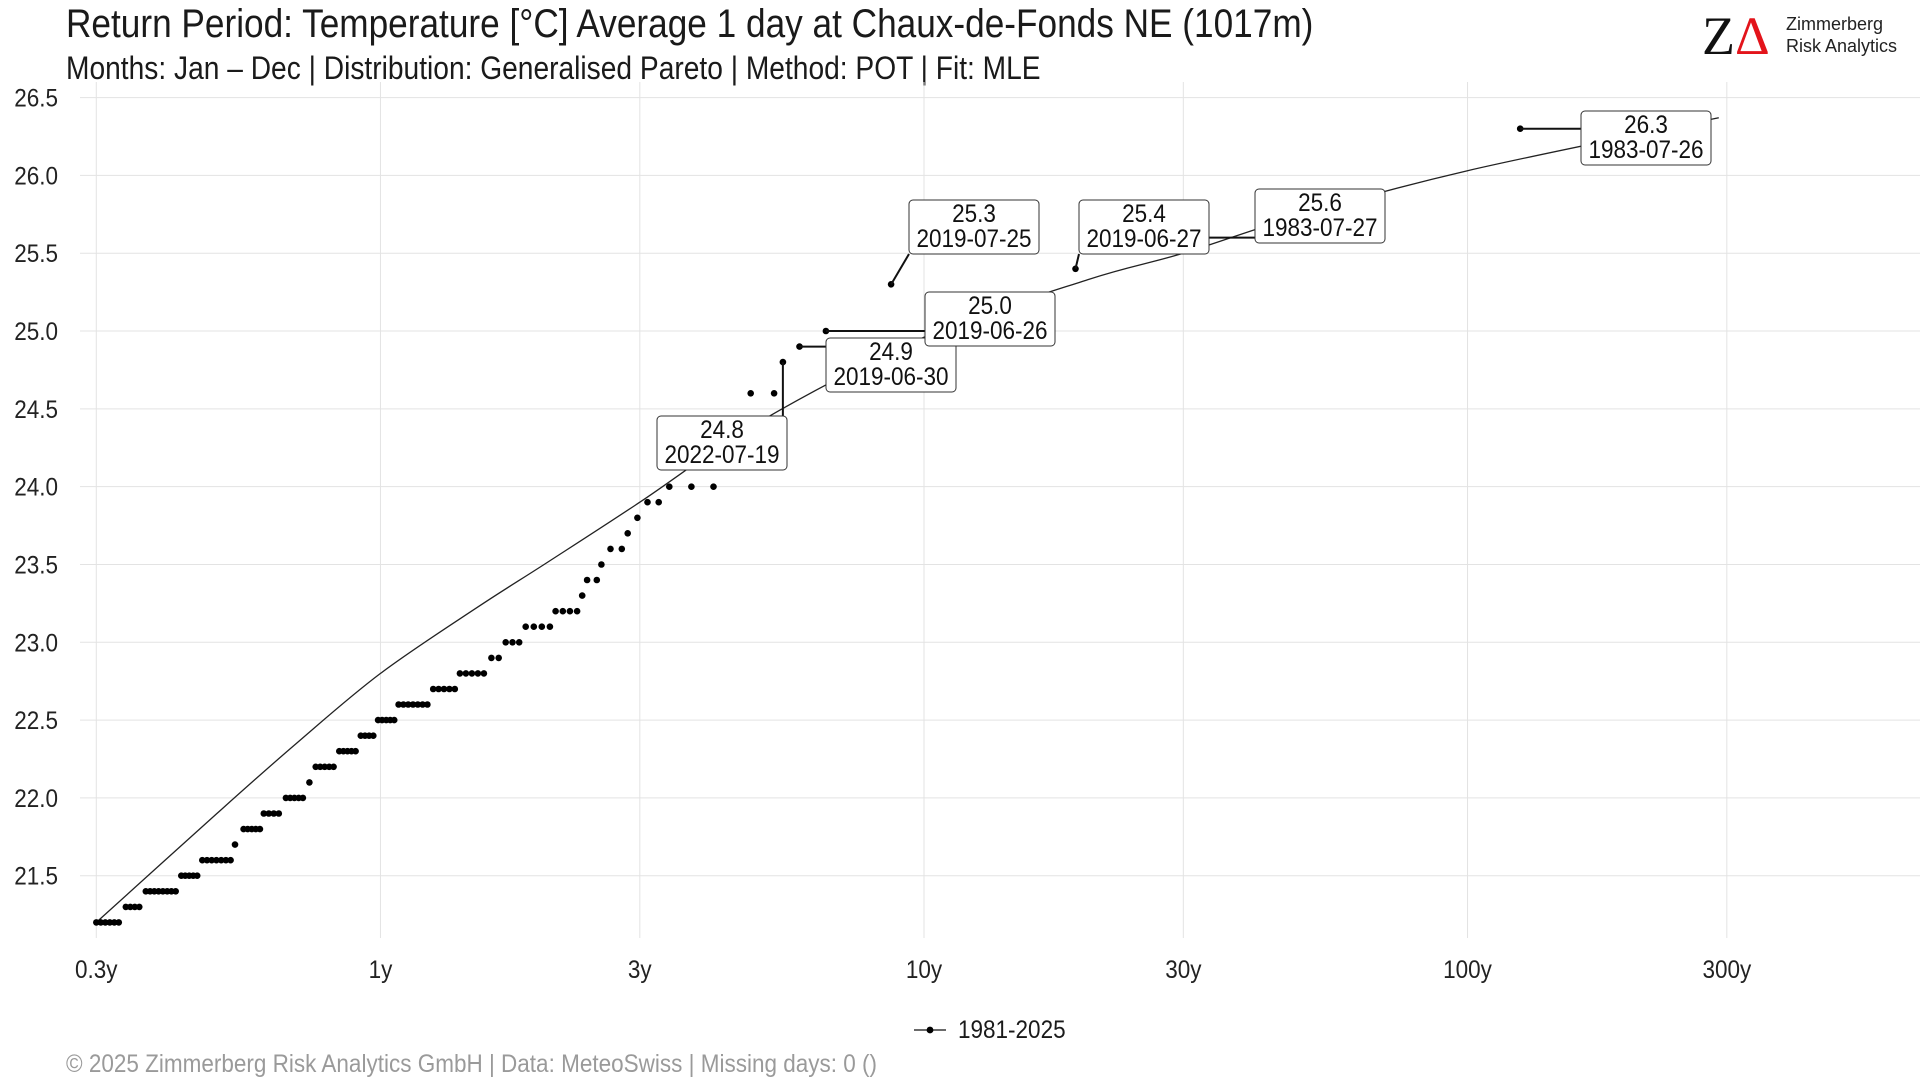 The height and width of the screenshot is (1080, 1920). Describe the element at coordinates (721, 455) in the screenshot. I see `annotation-date: 2022-07-19` at that location.